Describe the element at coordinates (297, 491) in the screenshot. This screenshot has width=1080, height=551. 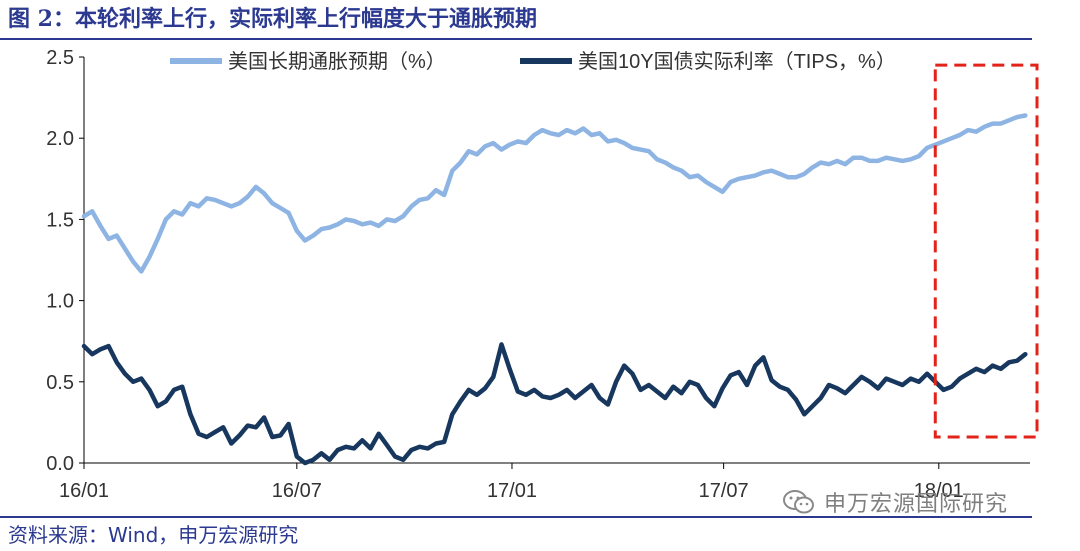
I see `x-tick-label: 16/07` at that location.